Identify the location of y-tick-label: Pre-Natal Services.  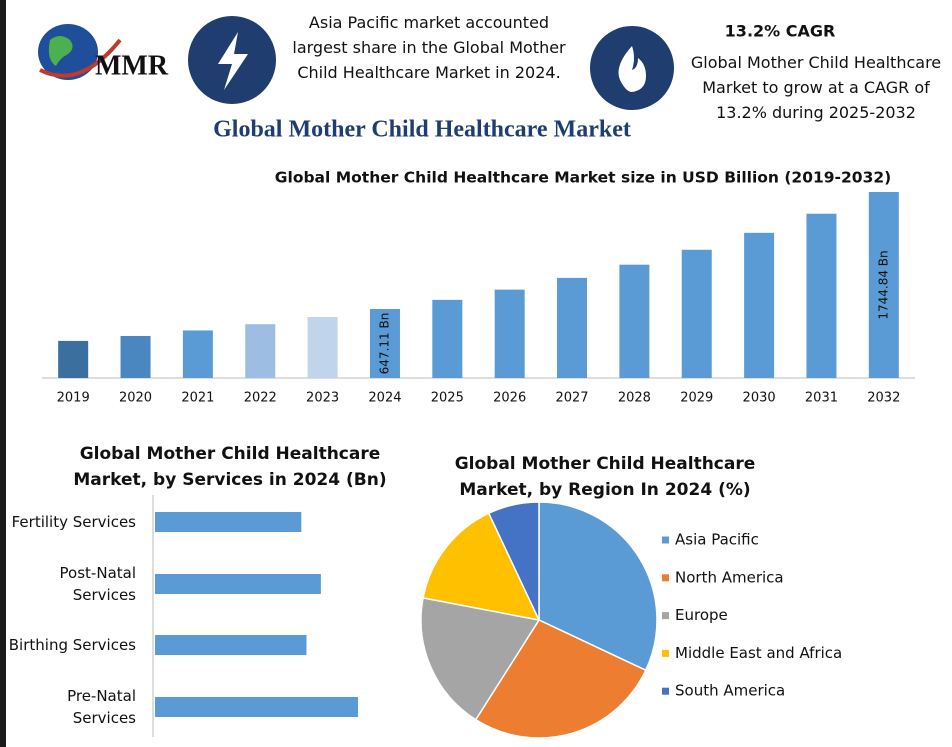
(101, 707).